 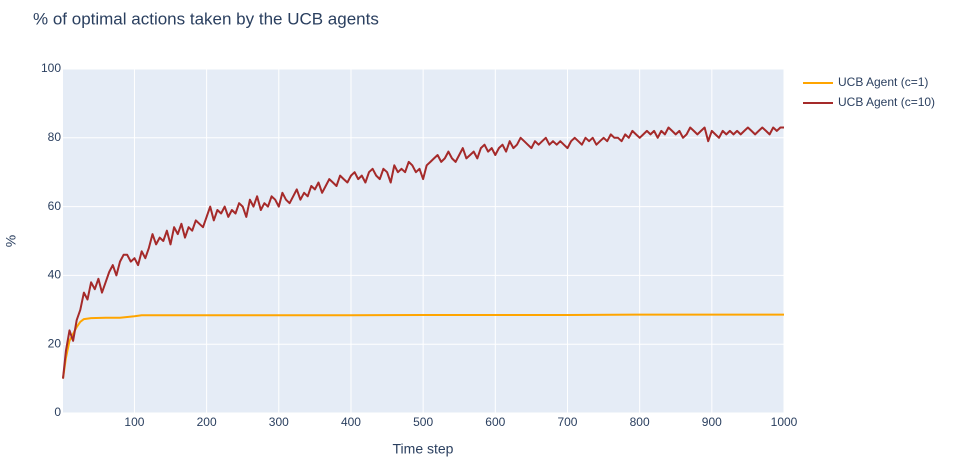 What do you see at coordinates (55, 343) in the screenshot?
I see `y-tick-label: 20` at bounding box center [55, 343].